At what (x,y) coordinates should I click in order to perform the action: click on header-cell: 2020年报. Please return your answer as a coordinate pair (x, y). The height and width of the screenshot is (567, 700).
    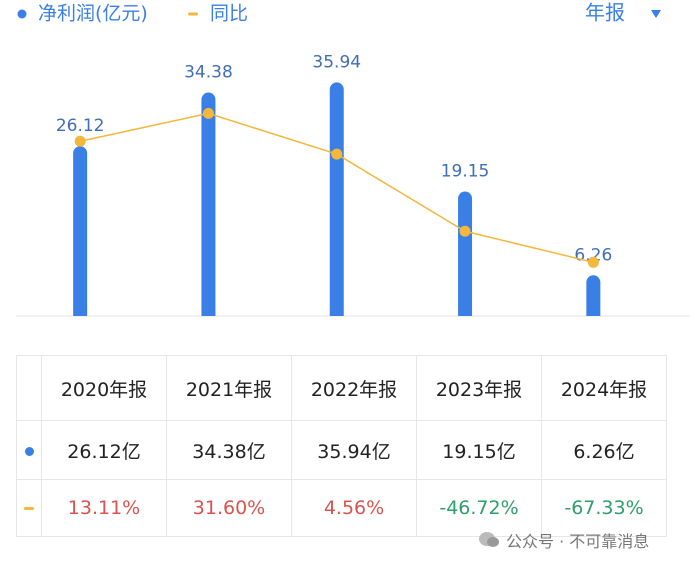
    Looking at the image, I should click on (104, 388).